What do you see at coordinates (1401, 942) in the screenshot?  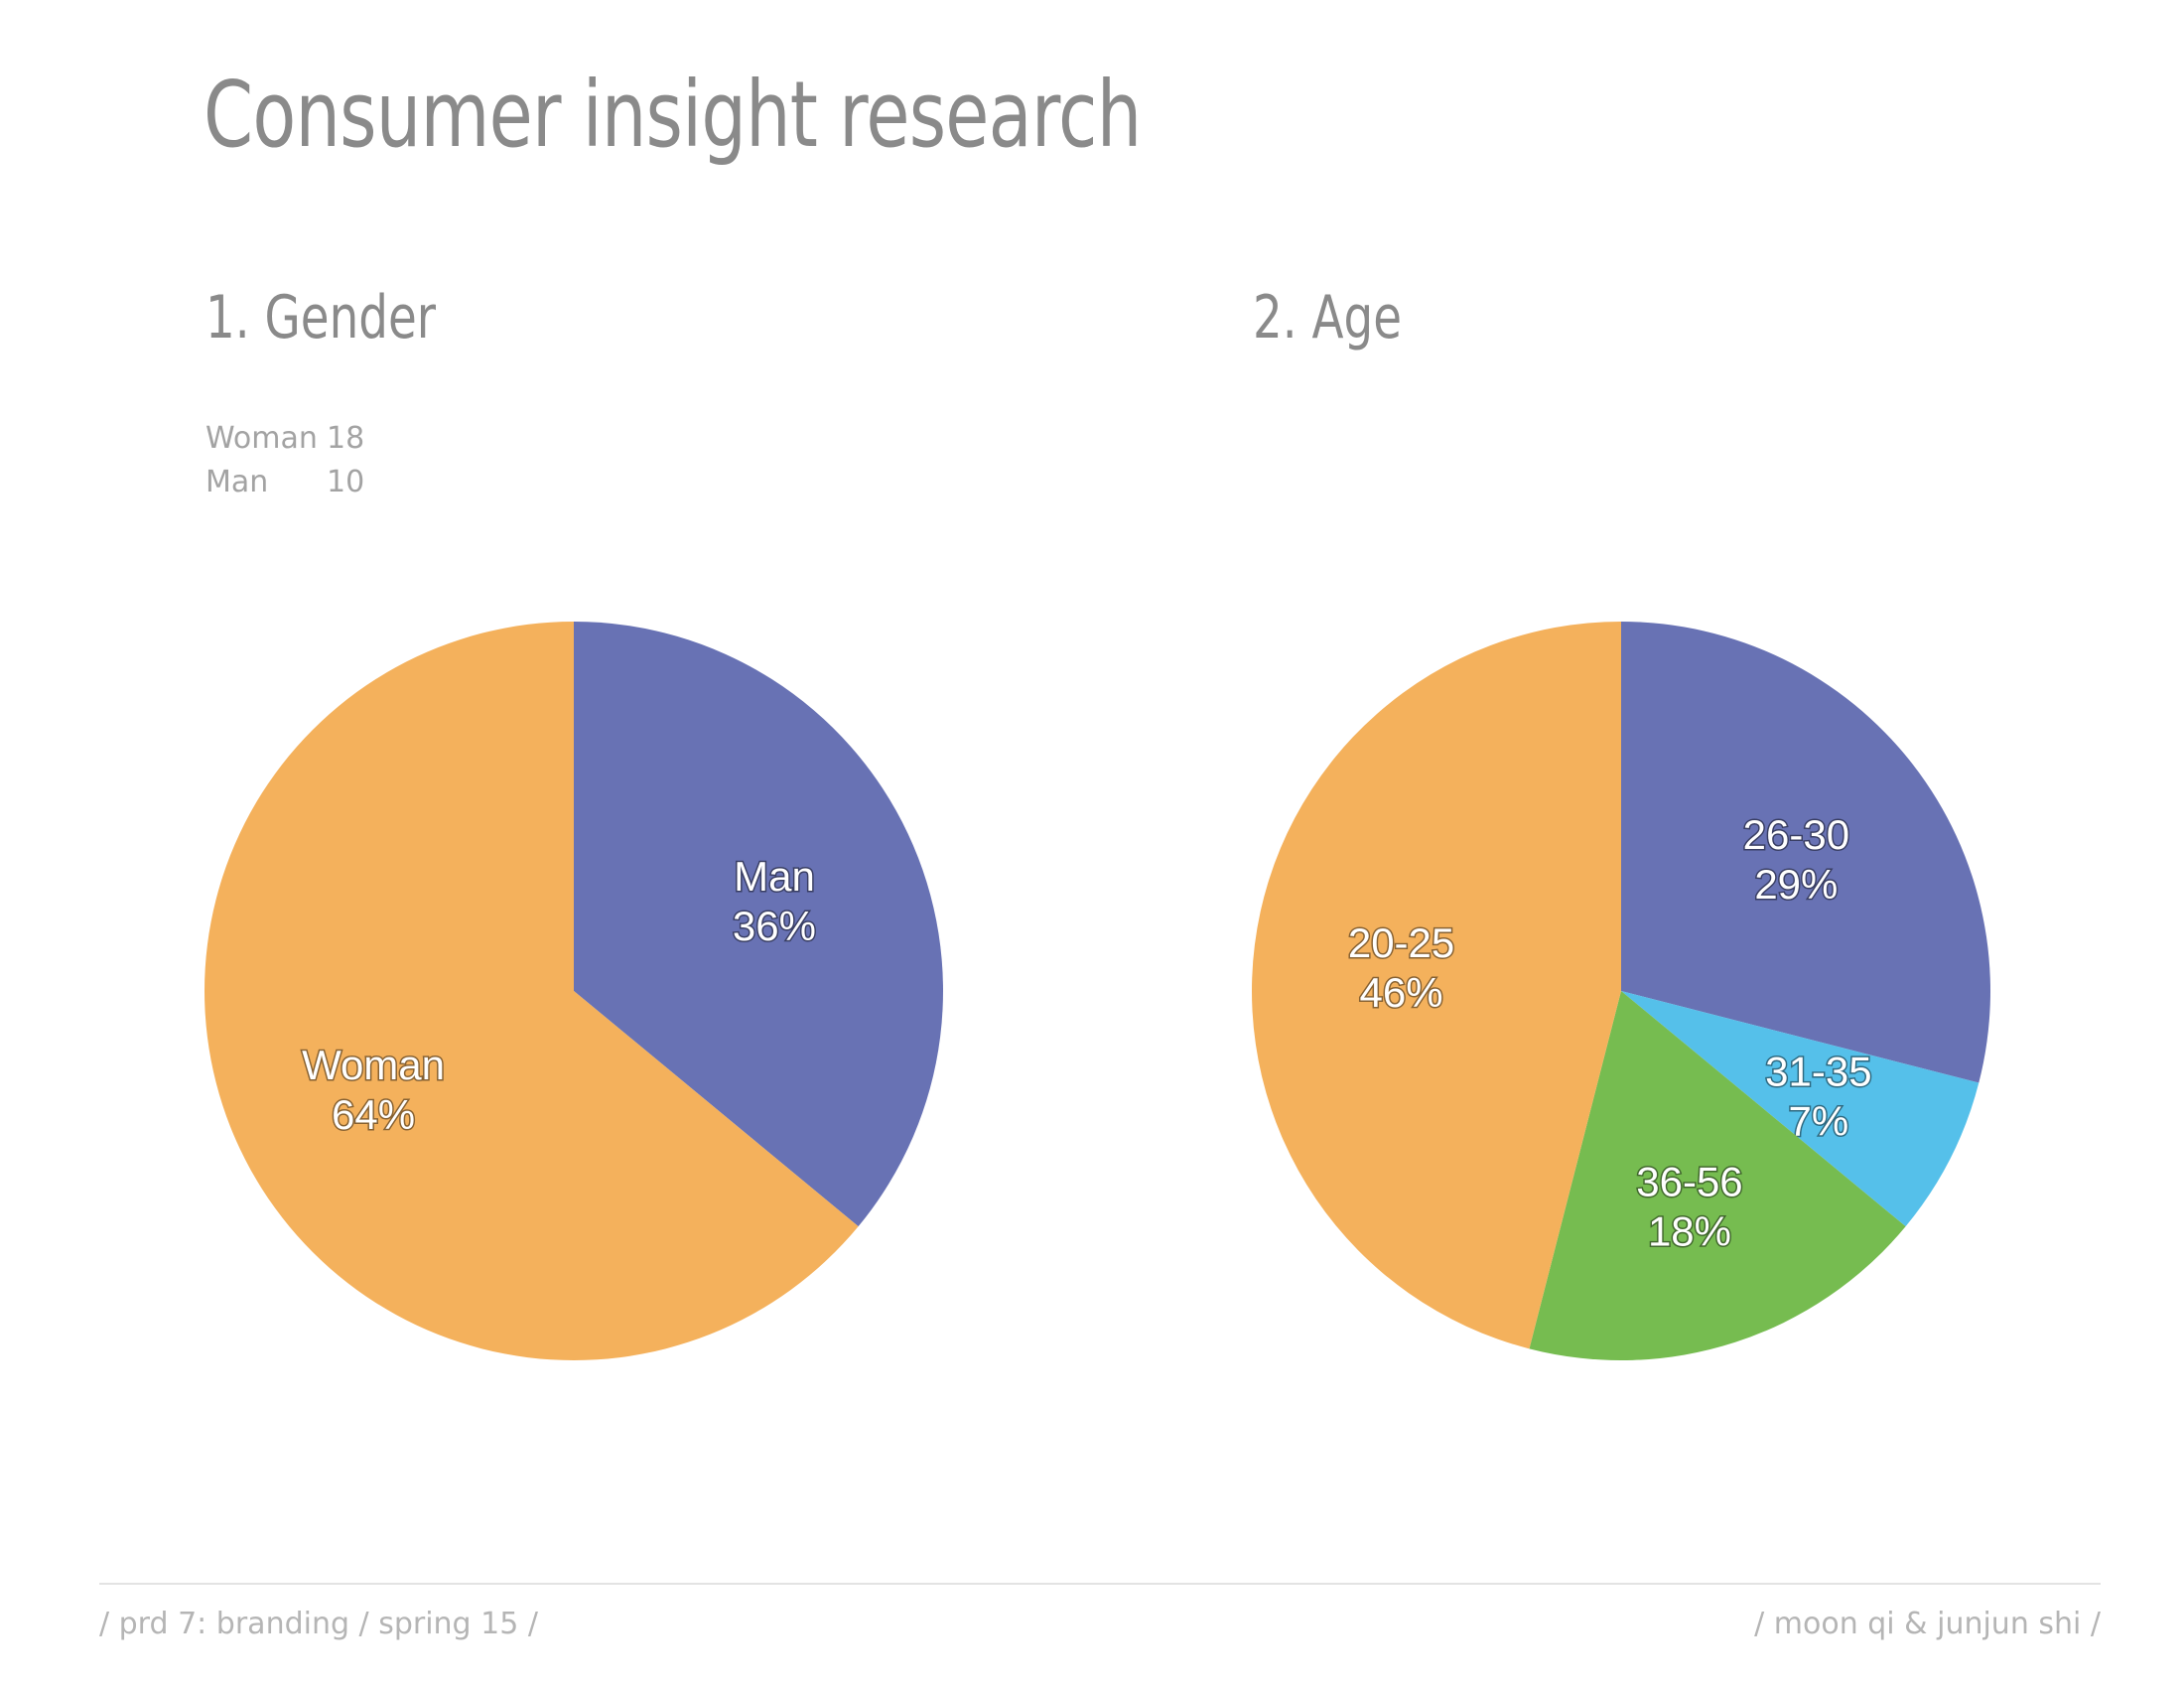 I see `slice-label: 20-25` at bounding box center [1401, 942].